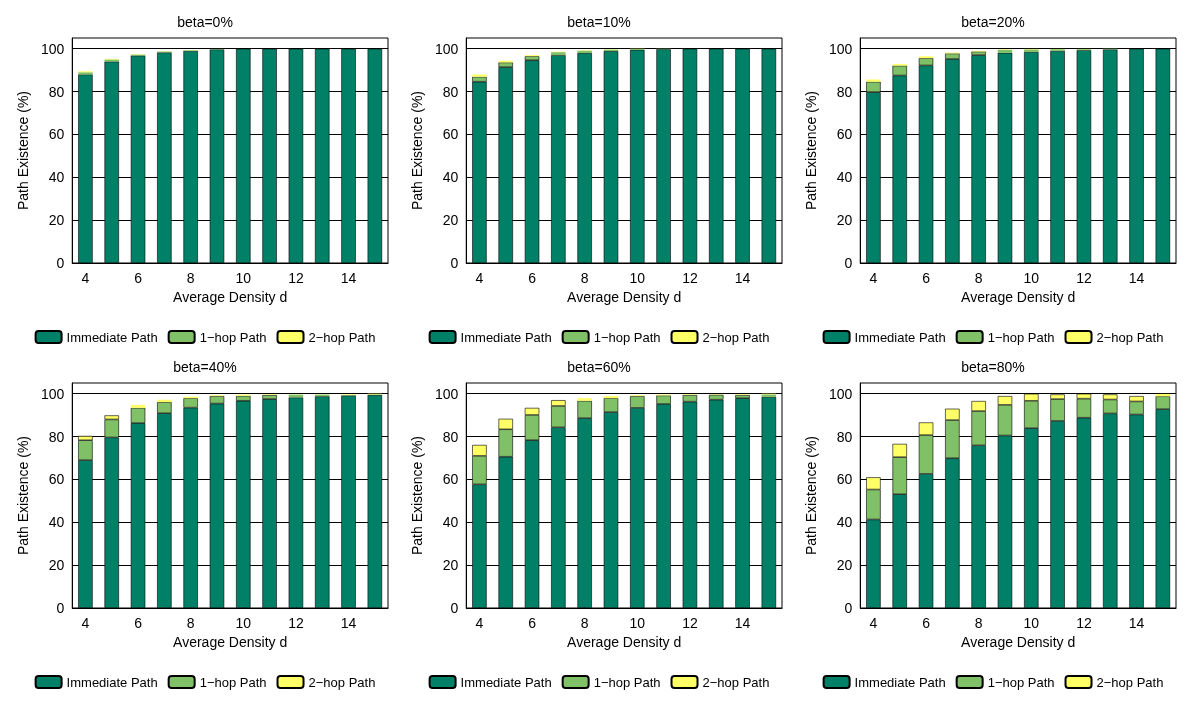 Image resolution: width=1198 pixels, height=707 pixels. I want to click on chart-title: beta=80%, so click(993, 367).